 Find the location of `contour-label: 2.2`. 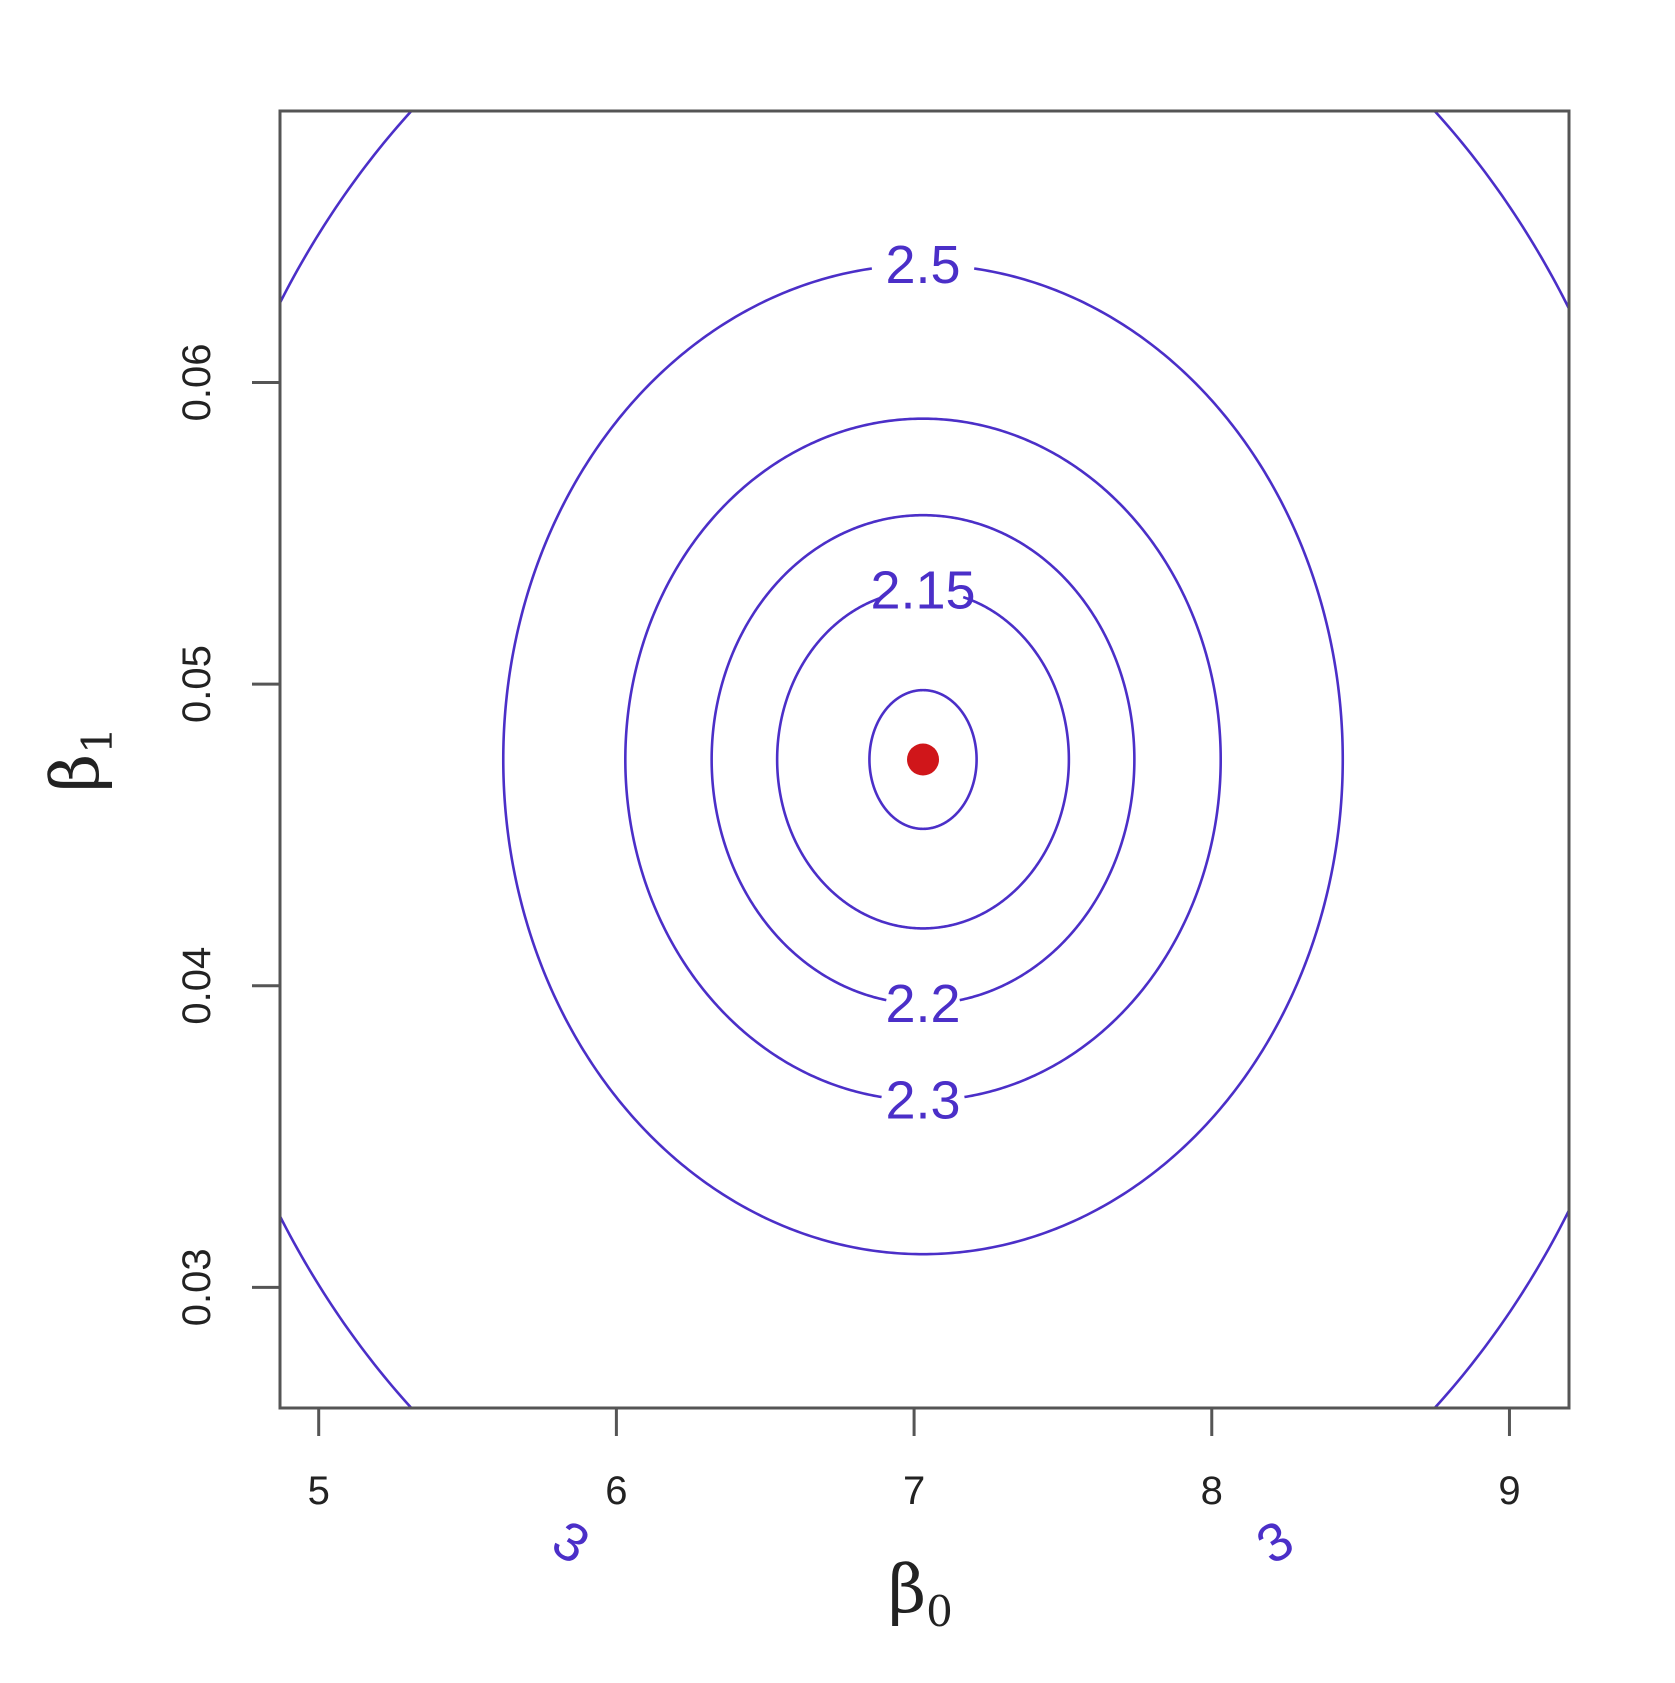

contour-label: 2.2 is located at coordinates (922, 1004).